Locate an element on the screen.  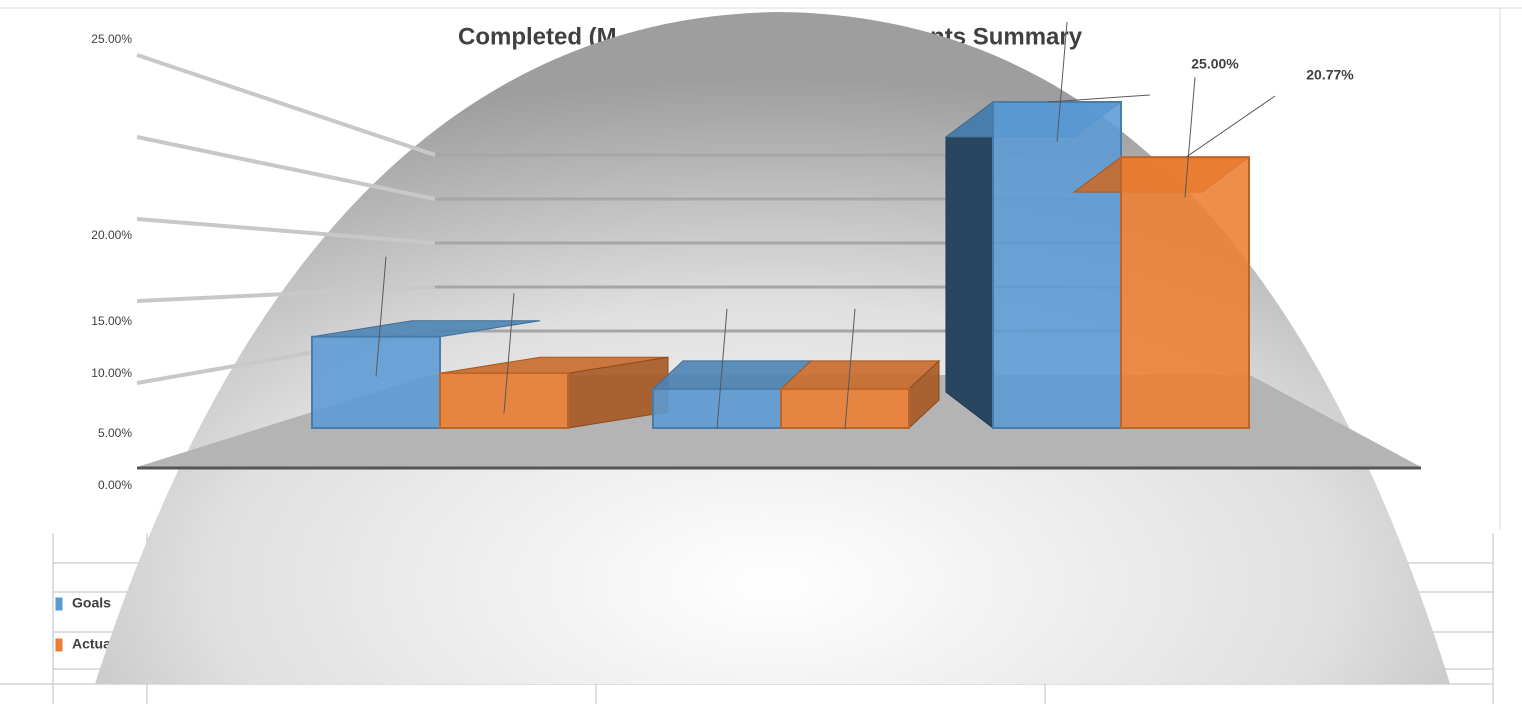
y-tick-label: 15.00% is located at coordinates (111, 321).